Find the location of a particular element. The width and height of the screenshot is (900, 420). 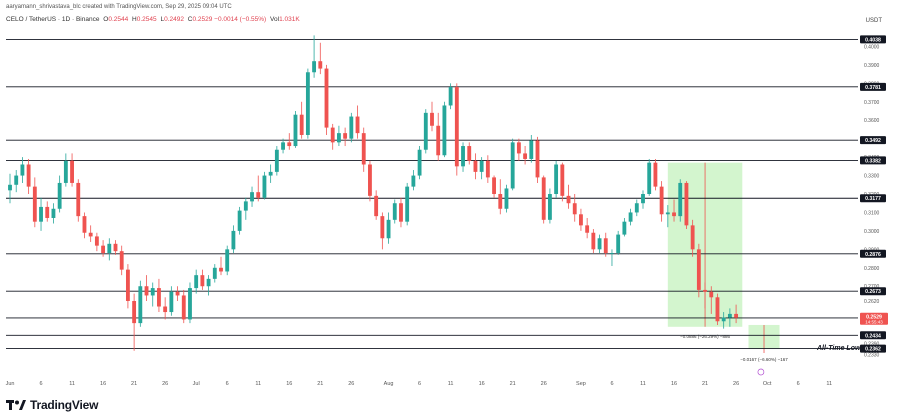

measure-label-2: −0.0167 (−6.60%) −167 is located at coordinates (764, 359).